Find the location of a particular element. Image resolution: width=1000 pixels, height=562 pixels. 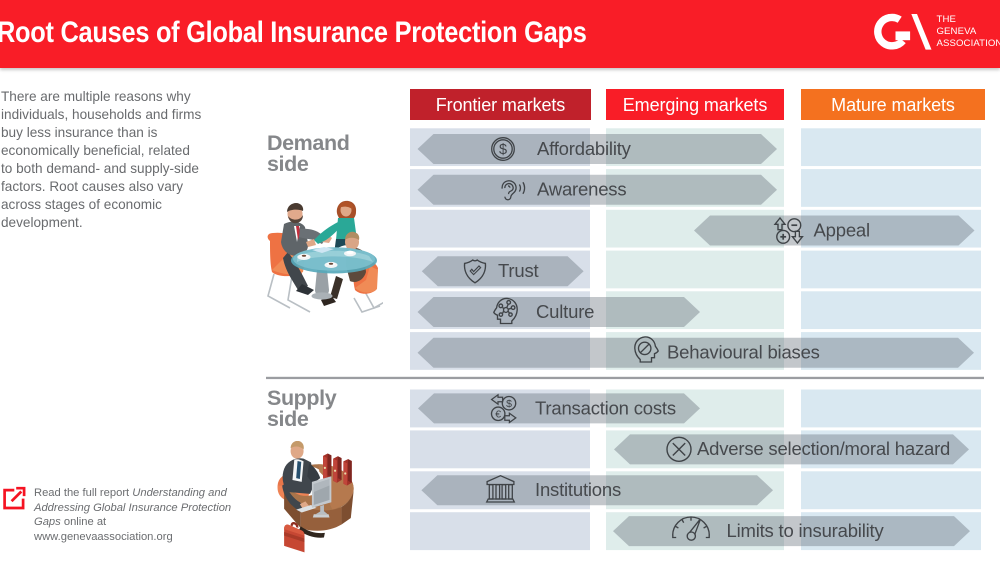

svg-text: Trust is located at coordinates (518, 270).